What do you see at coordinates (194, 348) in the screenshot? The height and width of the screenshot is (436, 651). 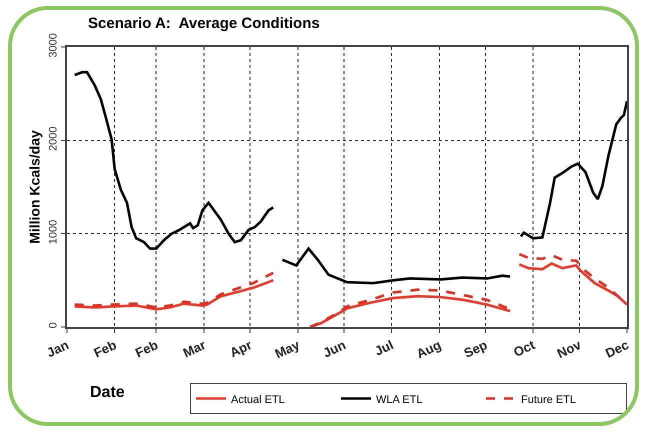 I see `x-tick-label: Mar` at bounding box center [194, 348].